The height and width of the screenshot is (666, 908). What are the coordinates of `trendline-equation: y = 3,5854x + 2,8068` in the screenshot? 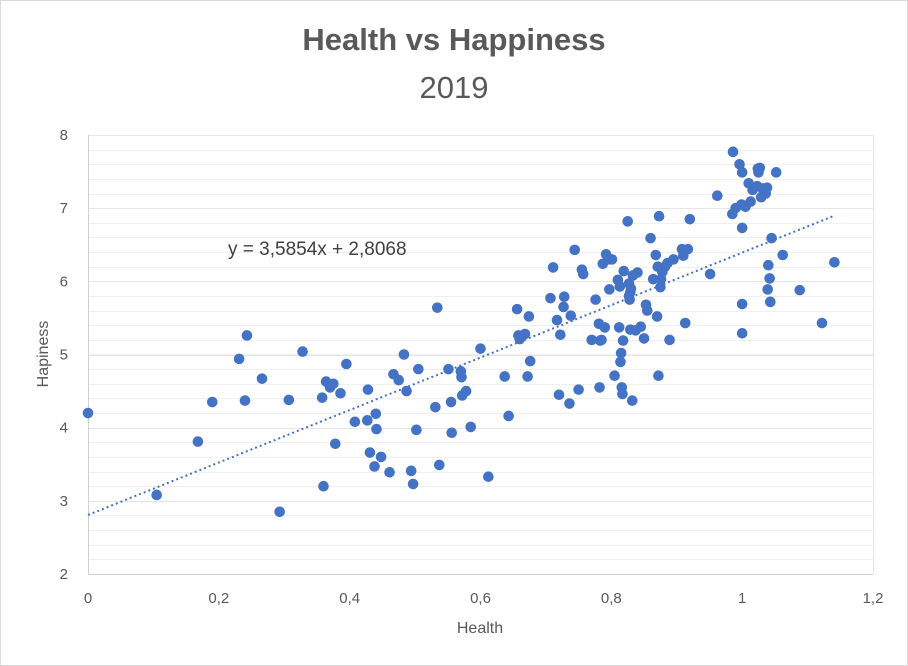 It's located at (317, 249).